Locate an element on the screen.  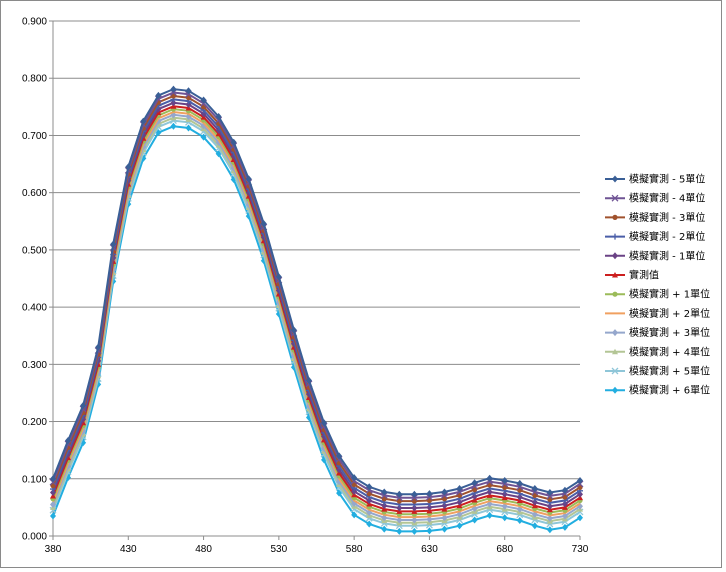
x-axis-tick-labels: 380 430 480 530 580 630 680 730 is located at coordinates (317, 549).